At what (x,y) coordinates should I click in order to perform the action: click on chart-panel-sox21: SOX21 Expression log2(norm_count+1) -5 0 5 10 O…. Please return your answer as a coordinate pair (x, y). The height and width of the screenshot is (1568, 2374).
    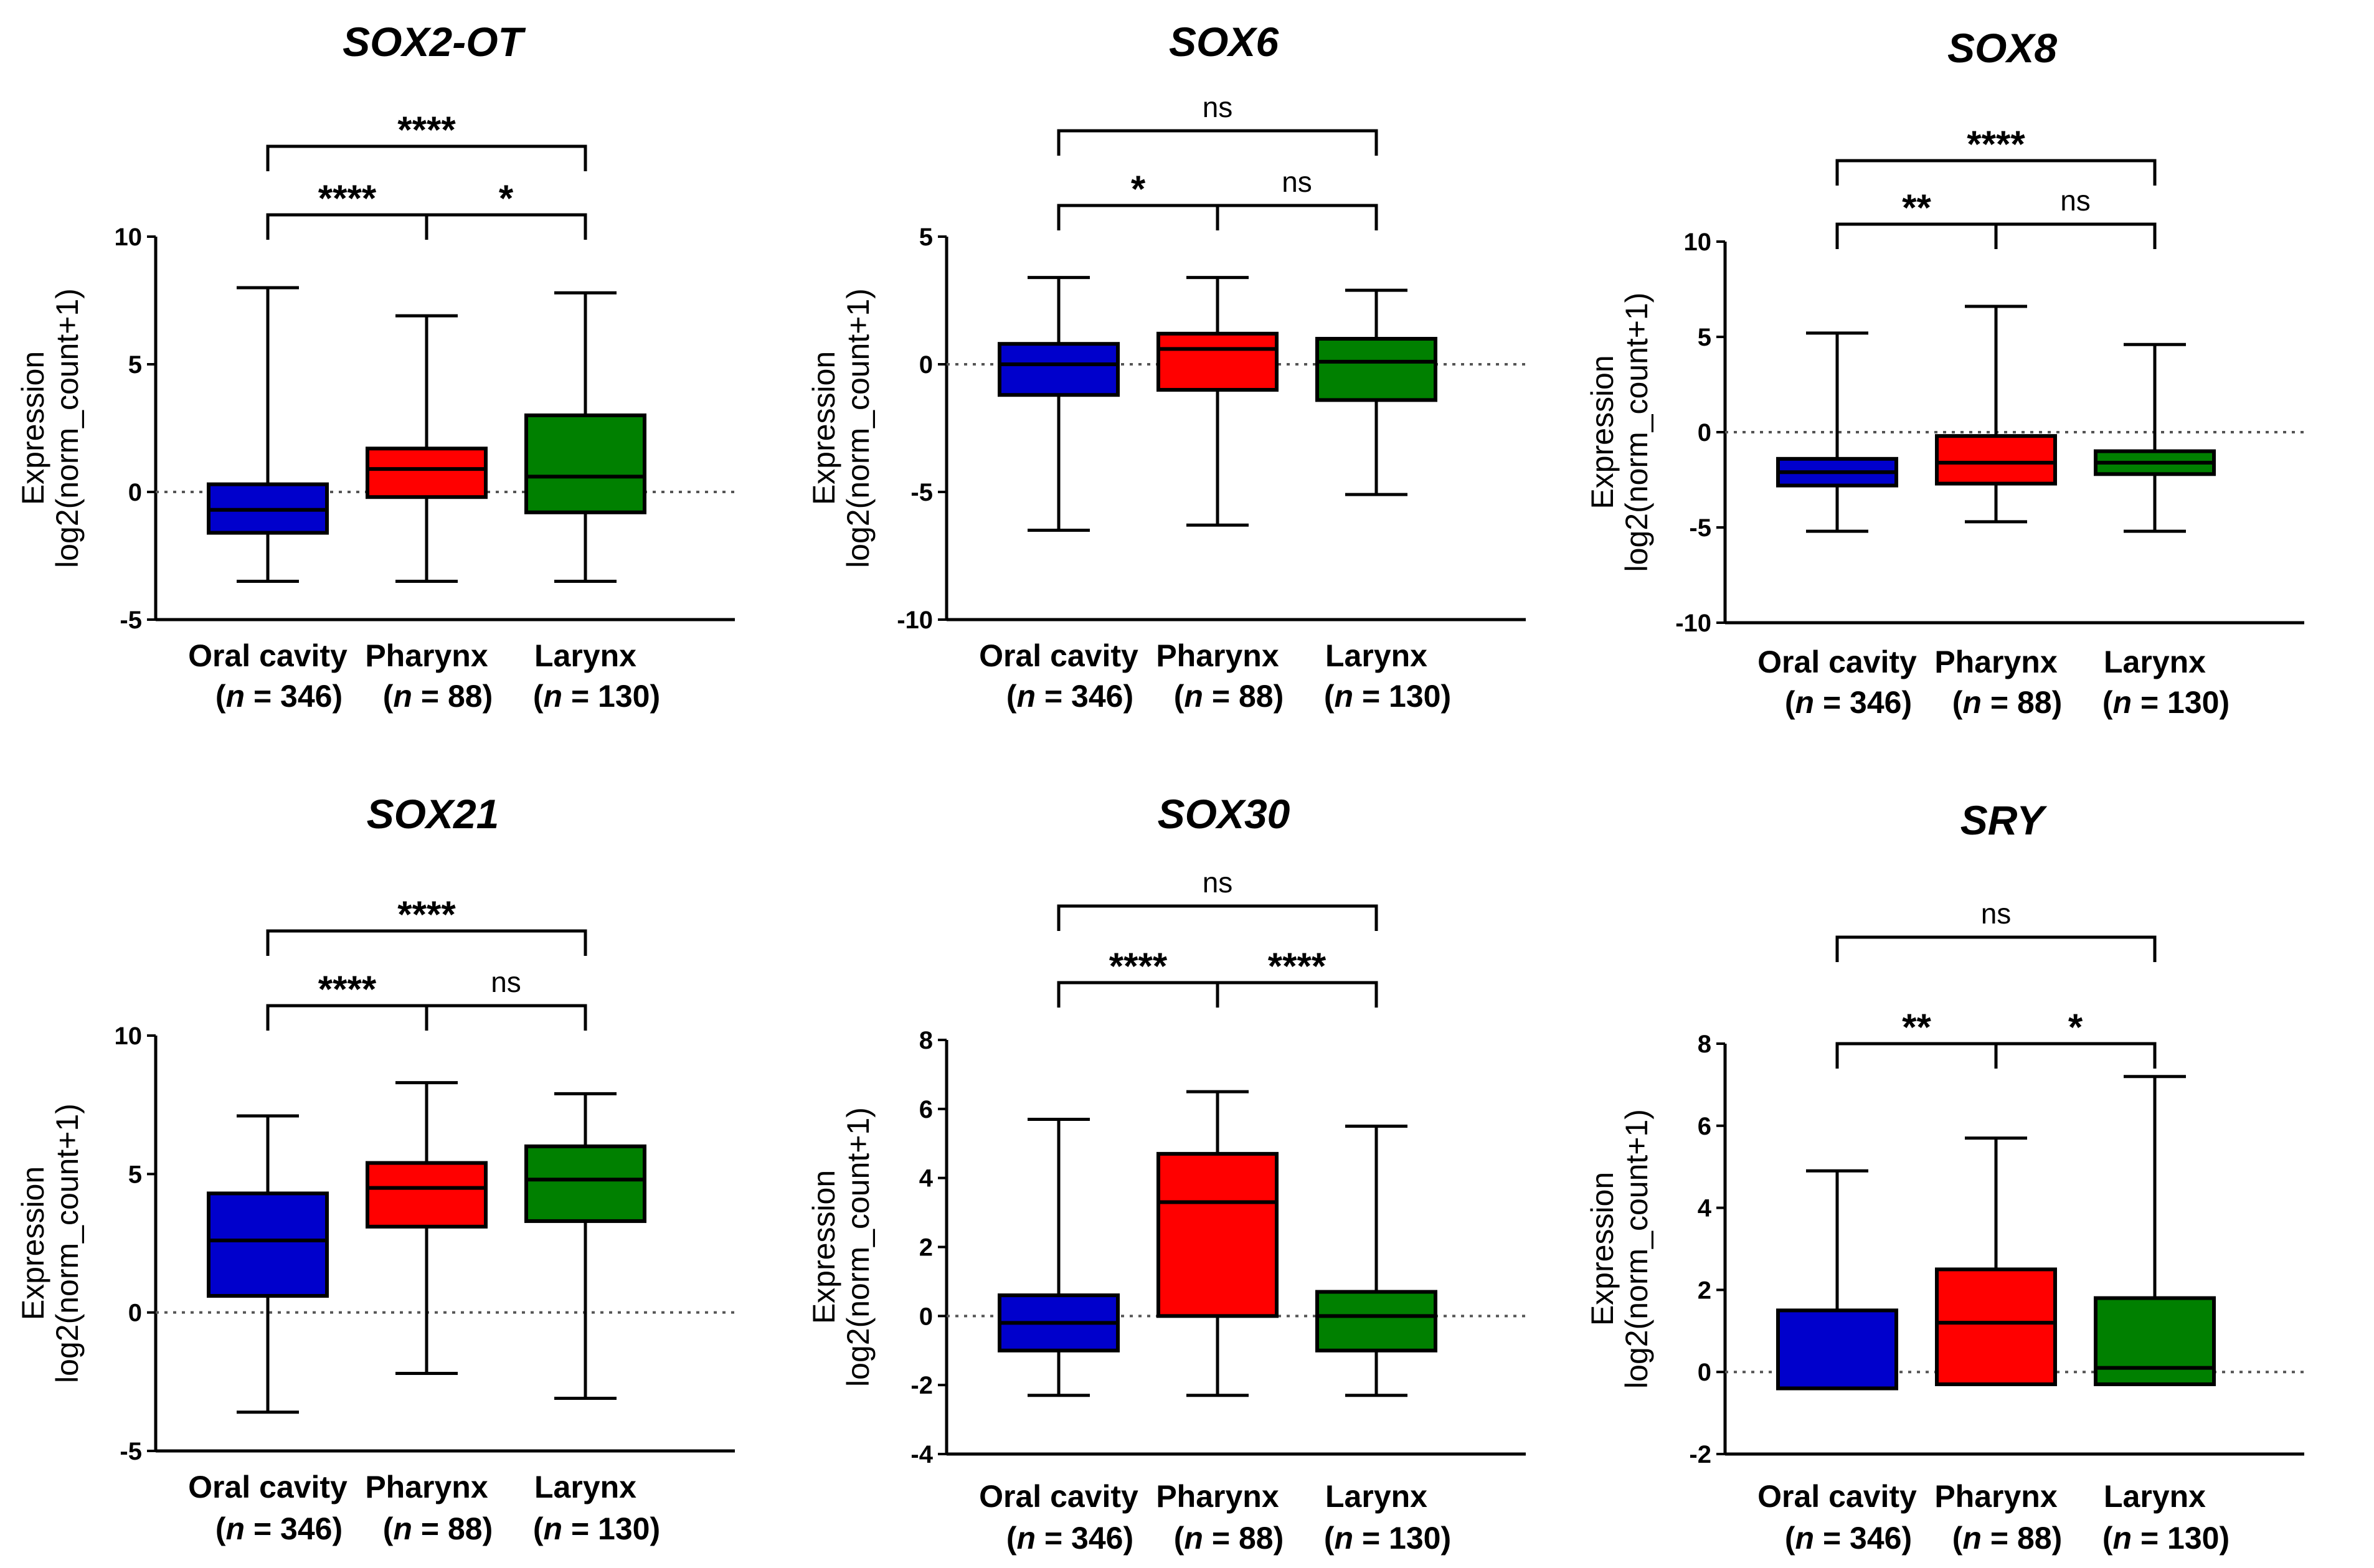
    Looking at the image, I should click on (375, 1168).